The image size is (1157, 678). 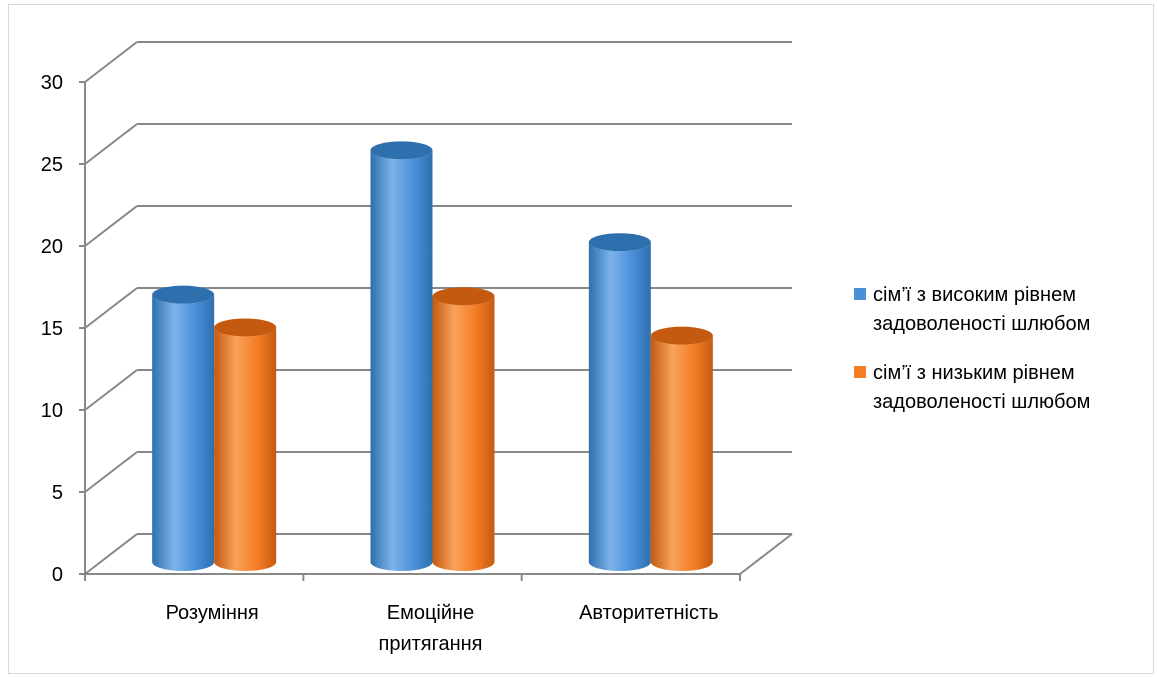 I want to click on y-tick-label: 10, so click(x=52, y=411).